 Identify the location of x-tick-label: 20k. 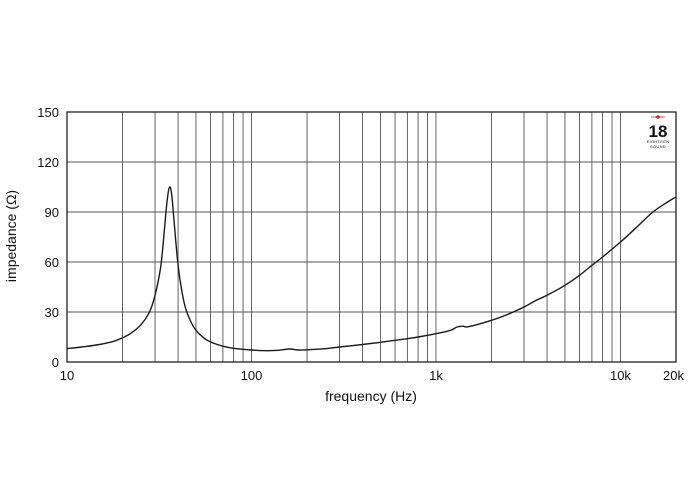
(673, 375).